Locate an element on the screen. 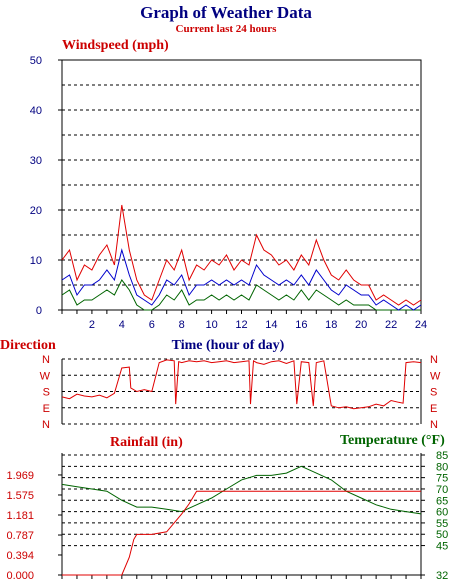 The image size is (461, 585). rain-y-tick-label: 1.181 is located at coordinates (20, 516).